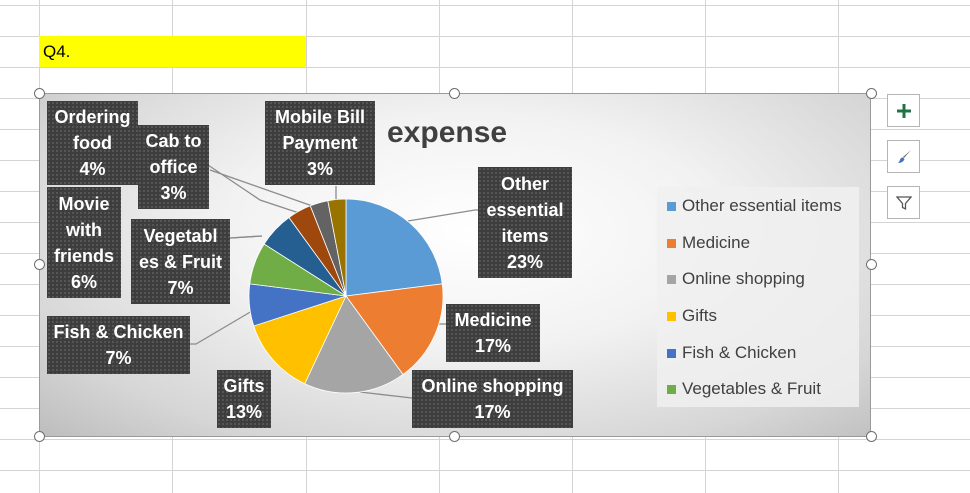 This screenshot has height=493, width=970. Describe the element at coordinates (39, 436) in the screenshot. I see `resize-handle-bottom-left` at that location.